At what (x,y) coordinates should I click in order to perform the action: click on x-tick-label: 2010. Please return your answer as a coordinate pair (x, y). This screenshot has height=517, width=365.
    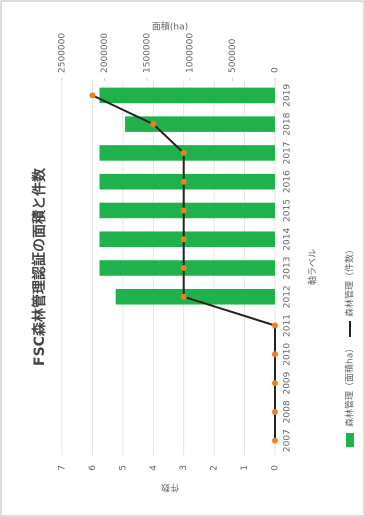
    Looking at the image, I should click on (288, 354).